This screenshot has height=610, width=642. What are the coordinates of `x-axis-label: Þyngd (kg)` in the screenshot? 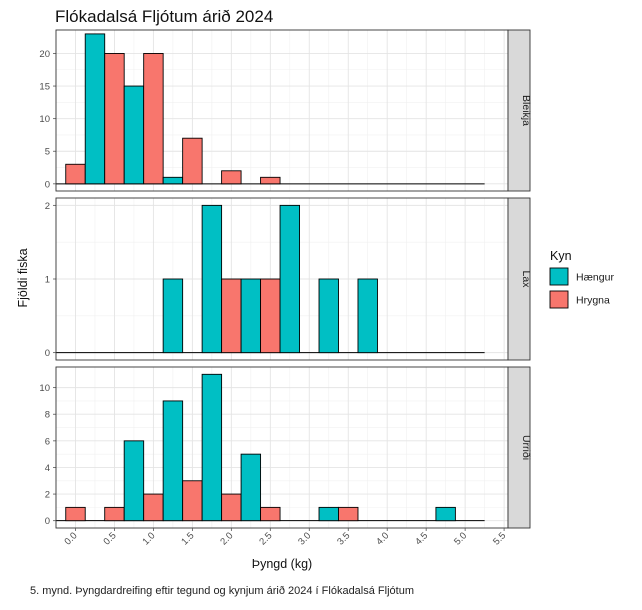 It's located at (282, 564).